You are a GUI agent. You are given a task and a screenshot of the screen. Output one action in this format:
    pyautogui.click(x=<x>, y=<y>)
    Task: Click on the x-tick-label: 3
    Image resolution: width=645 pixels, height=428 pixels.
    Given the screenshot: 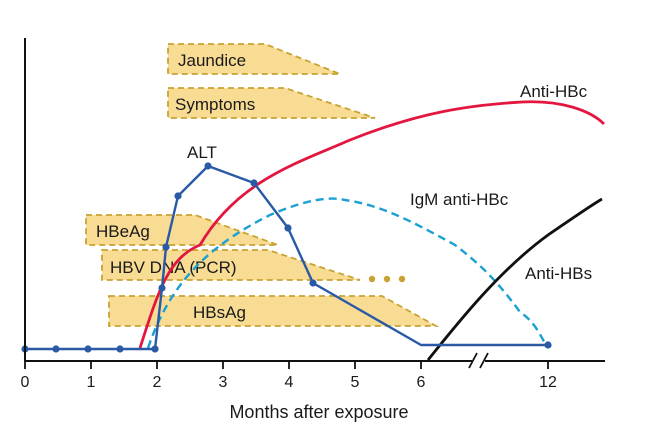 What is the action you would take?
    pyautogui.click(x=223, y=382)
    